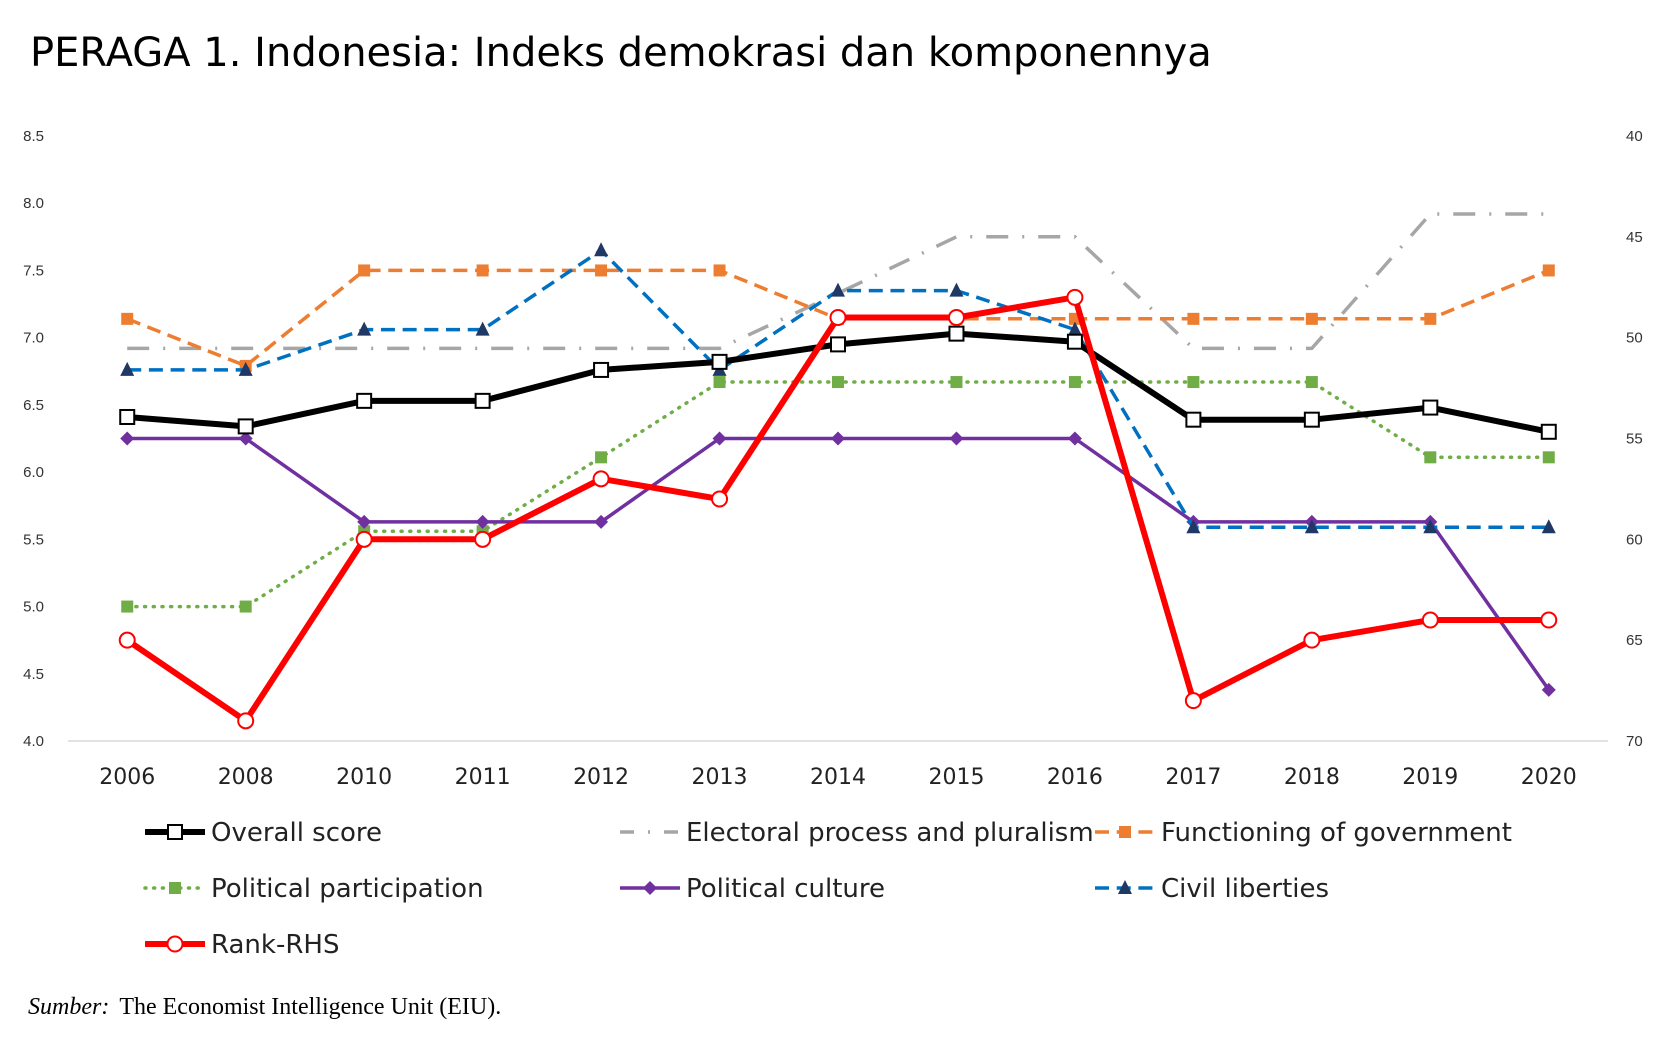 Image resolution: width=1672 pixels, height=1042 pixels. Describe the element at coordinates (1193, 777) in the screenshot. I see `x-tick-label: 2017` at that location.